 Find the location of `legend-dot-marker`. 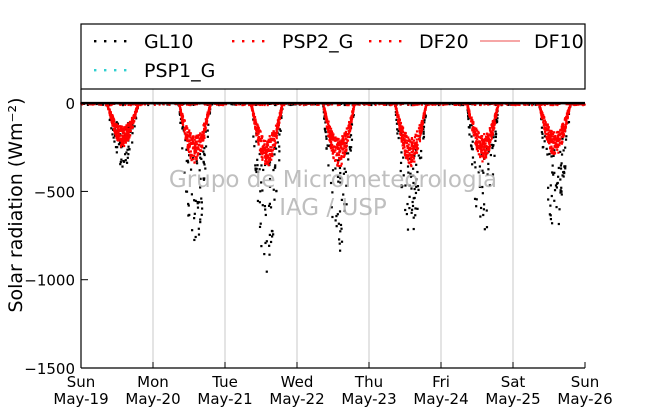

legend-dot-marker is located at coordinates (95, 41).